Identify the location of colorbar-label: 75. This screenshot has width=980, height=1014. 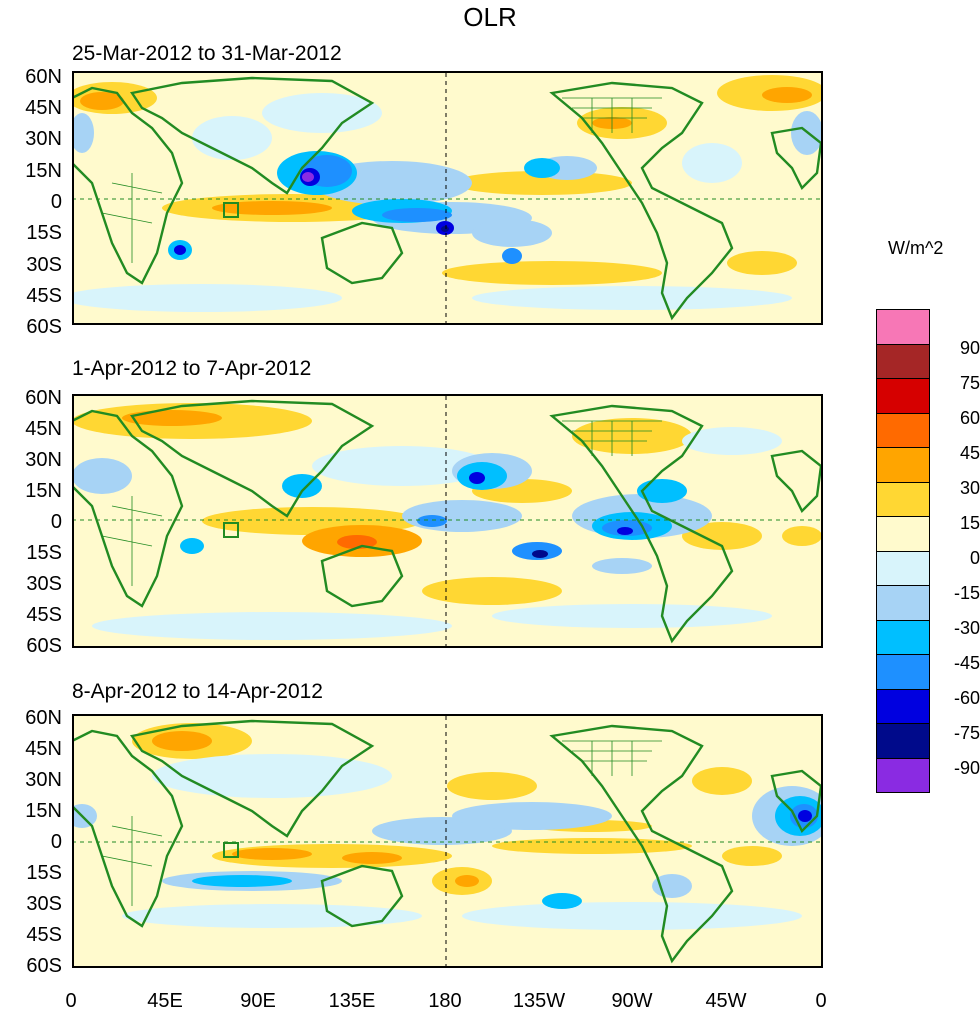
(969, 383).